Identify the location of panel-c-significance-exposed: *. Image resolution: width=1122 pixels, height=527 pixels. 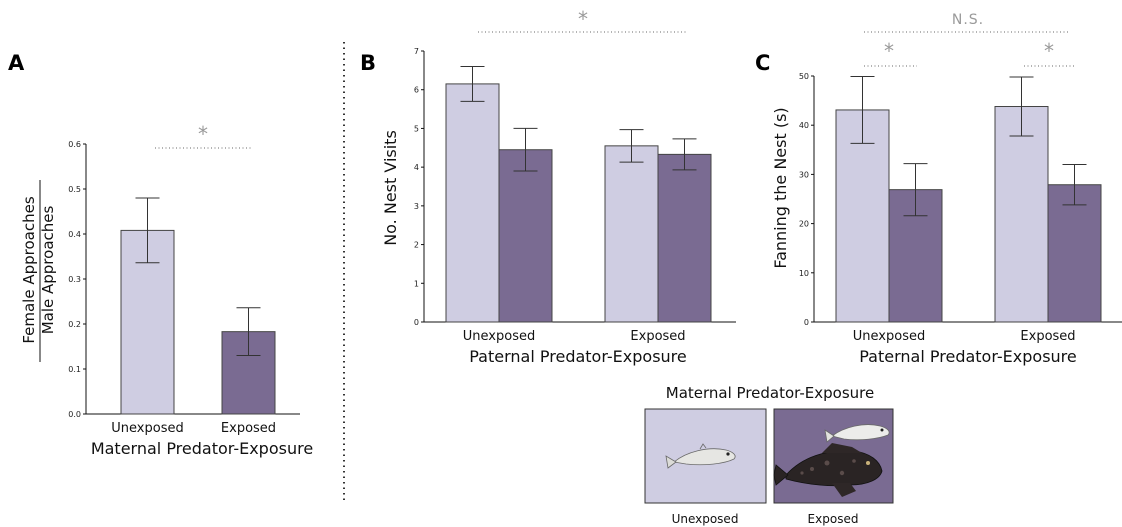
(1049, 51).